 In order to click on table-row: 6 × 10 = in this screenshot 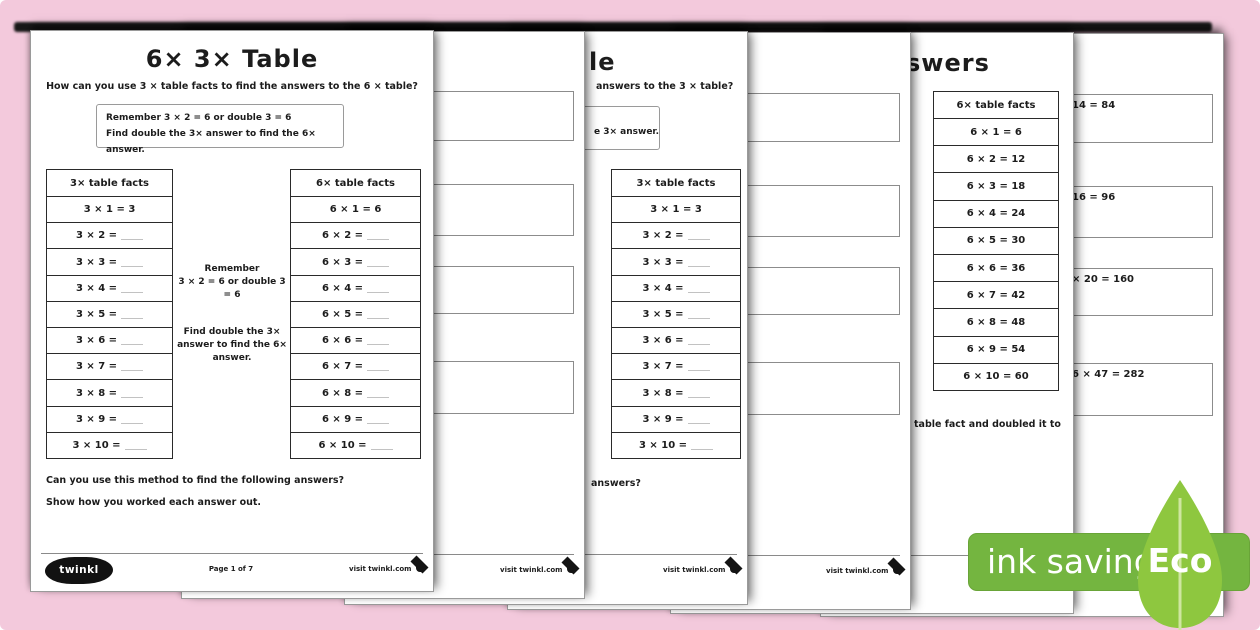, I will do `click(355, 444)`.